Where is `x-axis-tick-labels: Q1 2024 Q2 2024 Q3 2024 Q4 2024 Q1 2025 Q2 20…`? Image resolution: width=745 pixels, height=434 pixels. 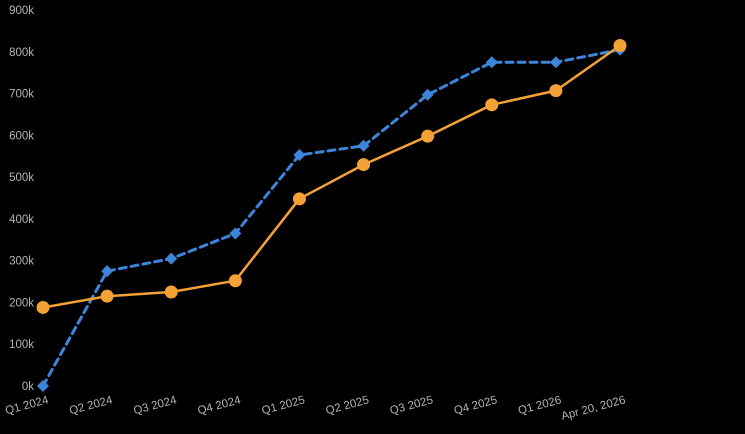 x-axis-tick-labels: Q1 2024 Q2 2024 Q3 2024 Q4 2024 Q1 2025 Q2 20… is located at coordinates (315, 408).